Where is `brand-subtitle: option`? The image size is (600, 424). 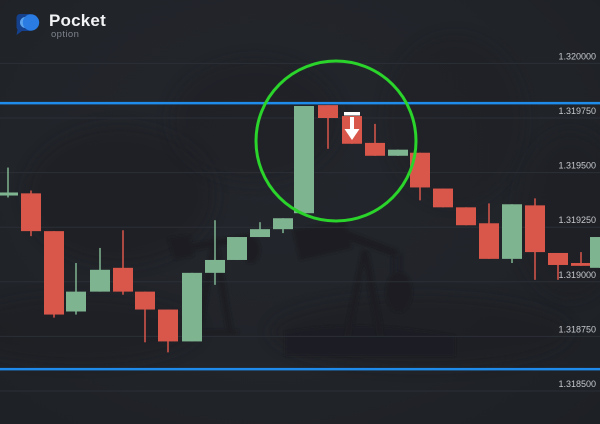
brand-subtitle: option is located at coordinates (65, 34).